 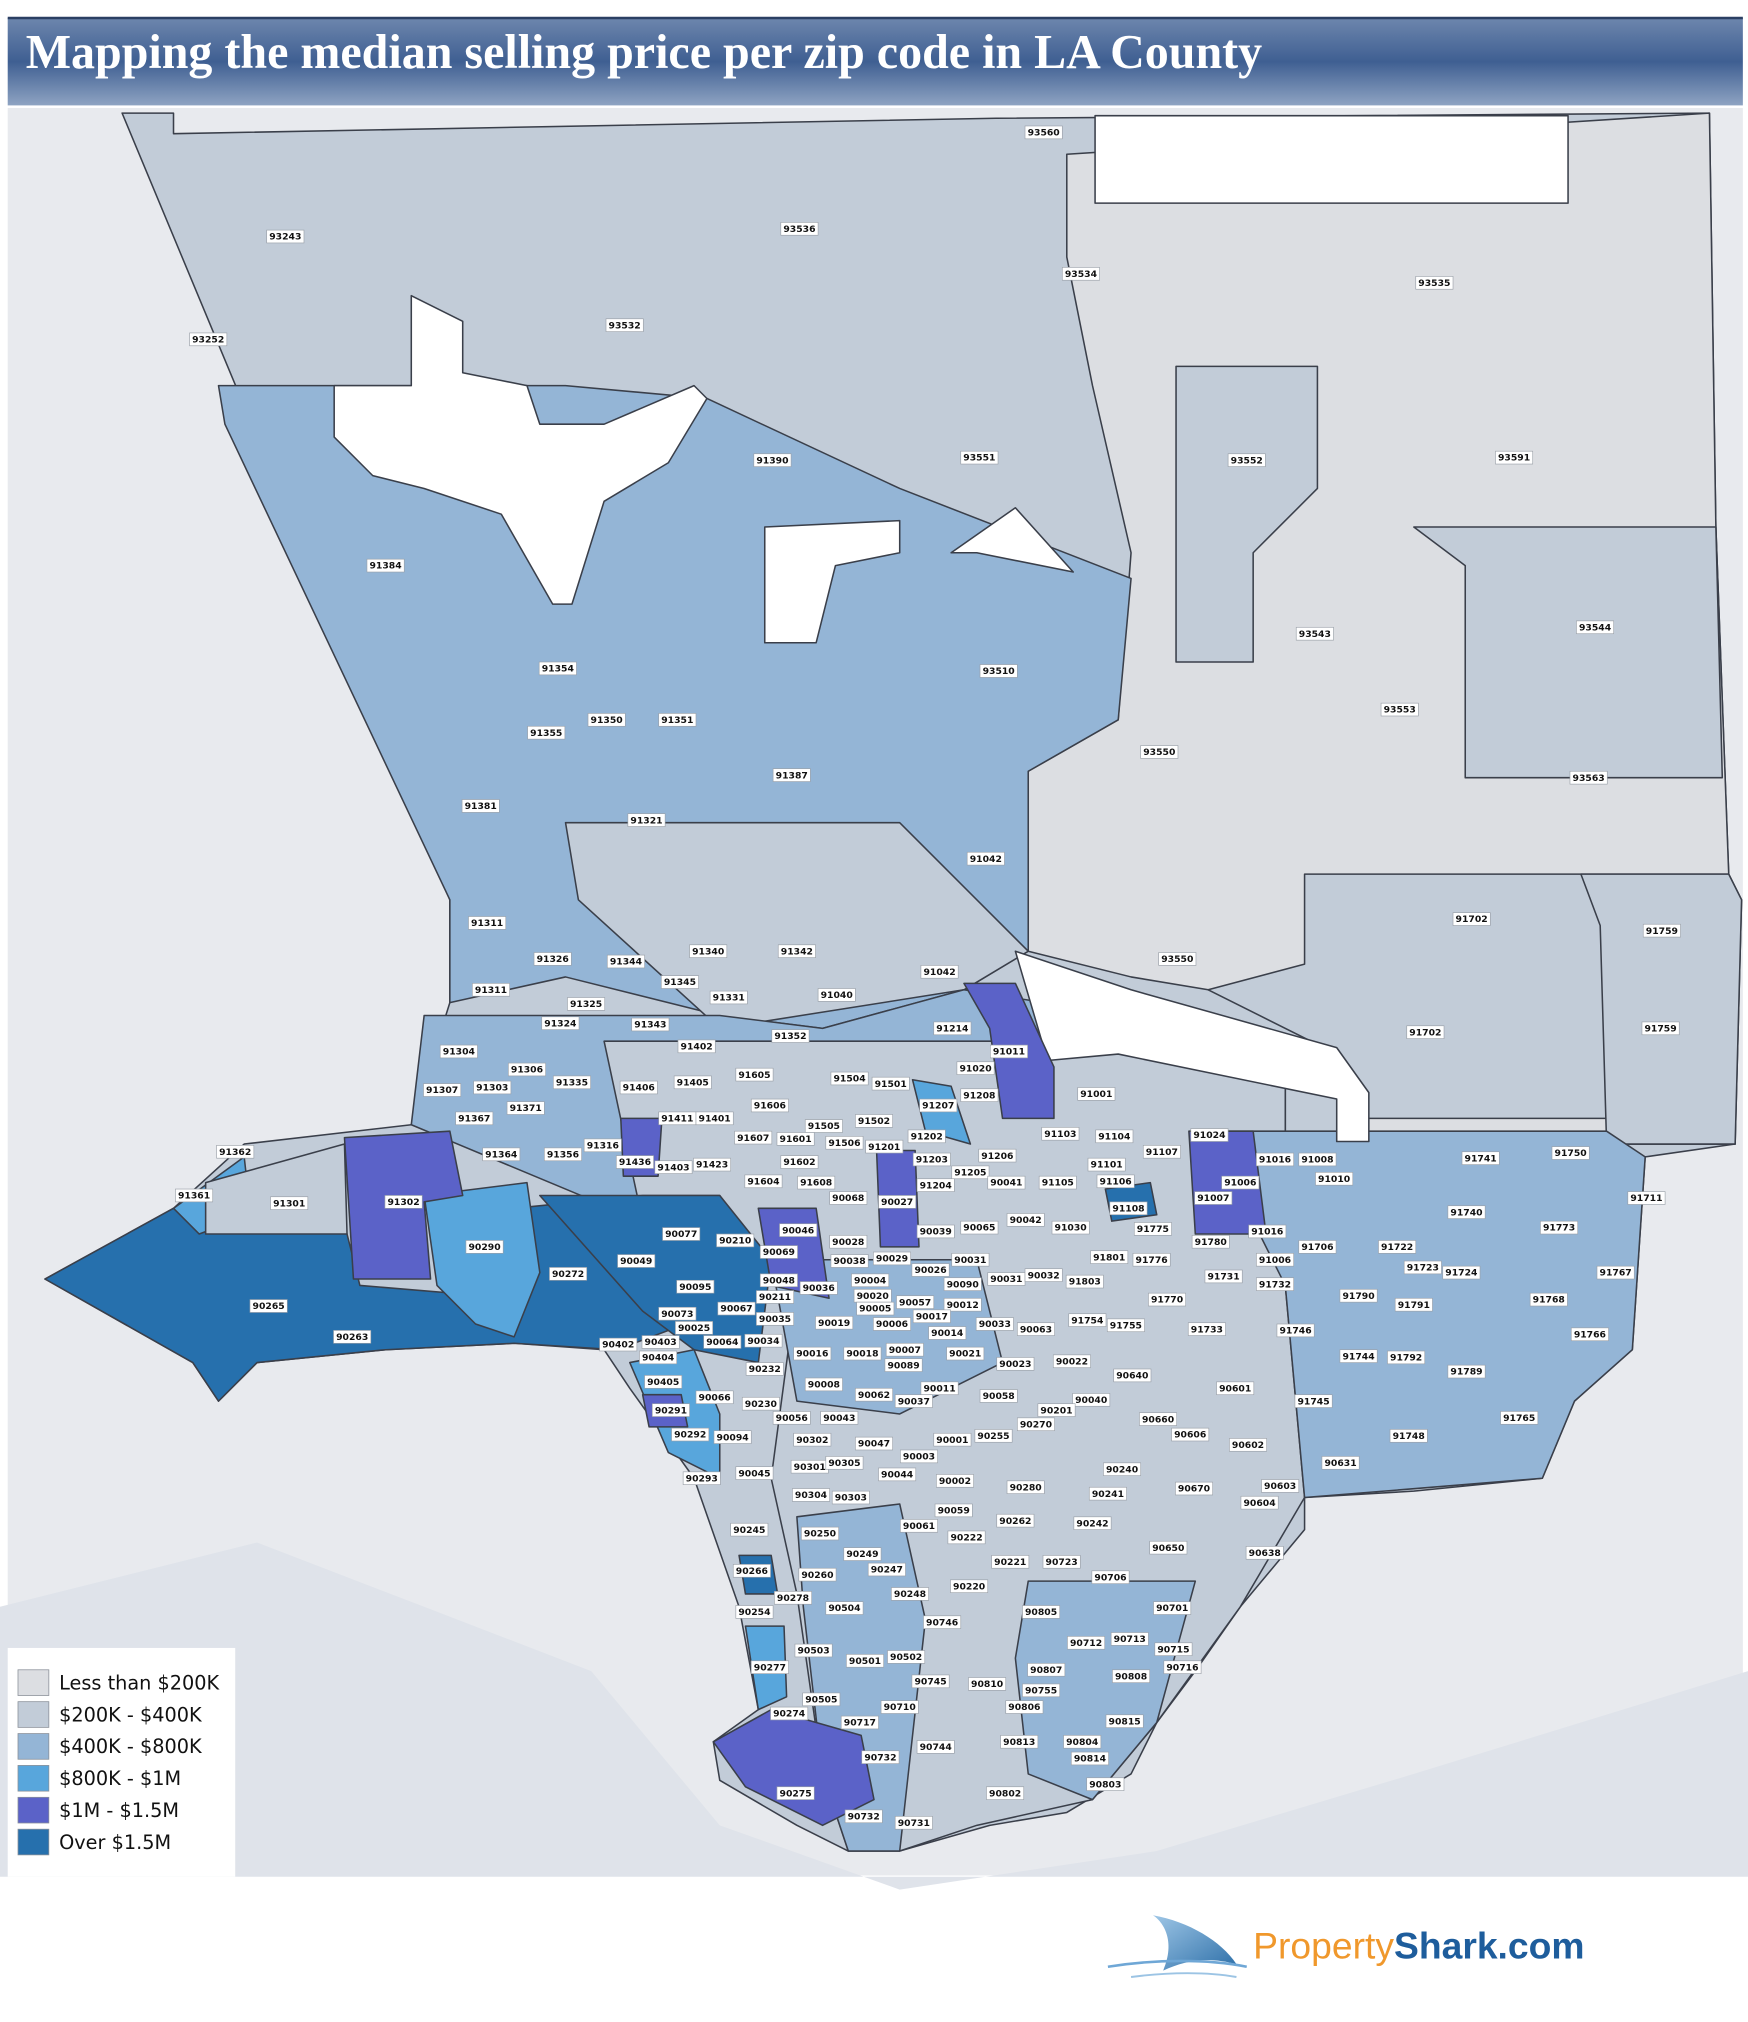 I want to click on zip-label: 90016, so click(x=812, y=1354).